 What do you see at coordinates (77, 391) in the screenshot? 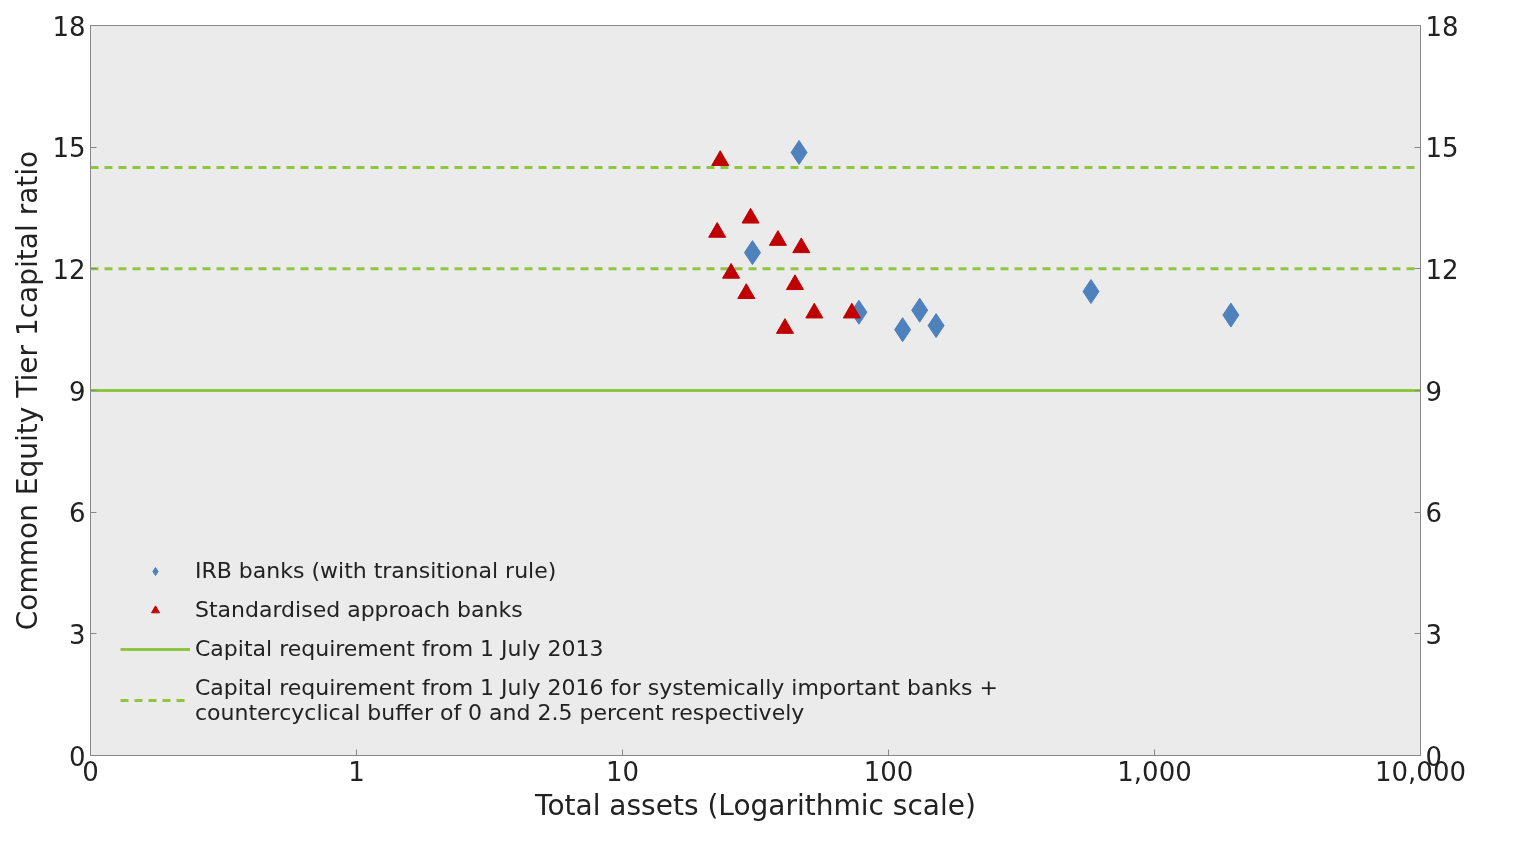
I see `y-tick-label: 9` at bounding box center [77, 391].